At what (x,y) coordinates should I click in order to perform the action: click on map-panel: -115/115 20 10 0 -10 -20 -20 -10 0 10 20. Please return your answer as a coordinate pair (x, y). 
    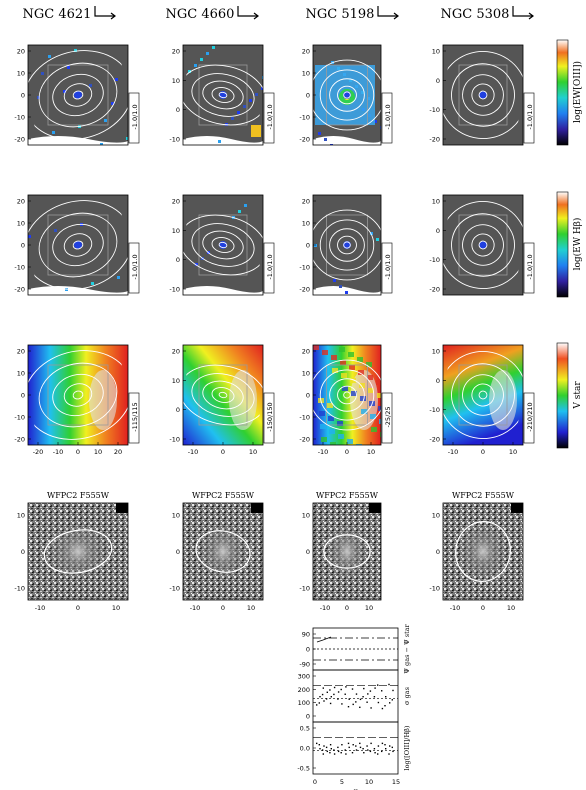
    Looking at the image, I should click on (77, 400).